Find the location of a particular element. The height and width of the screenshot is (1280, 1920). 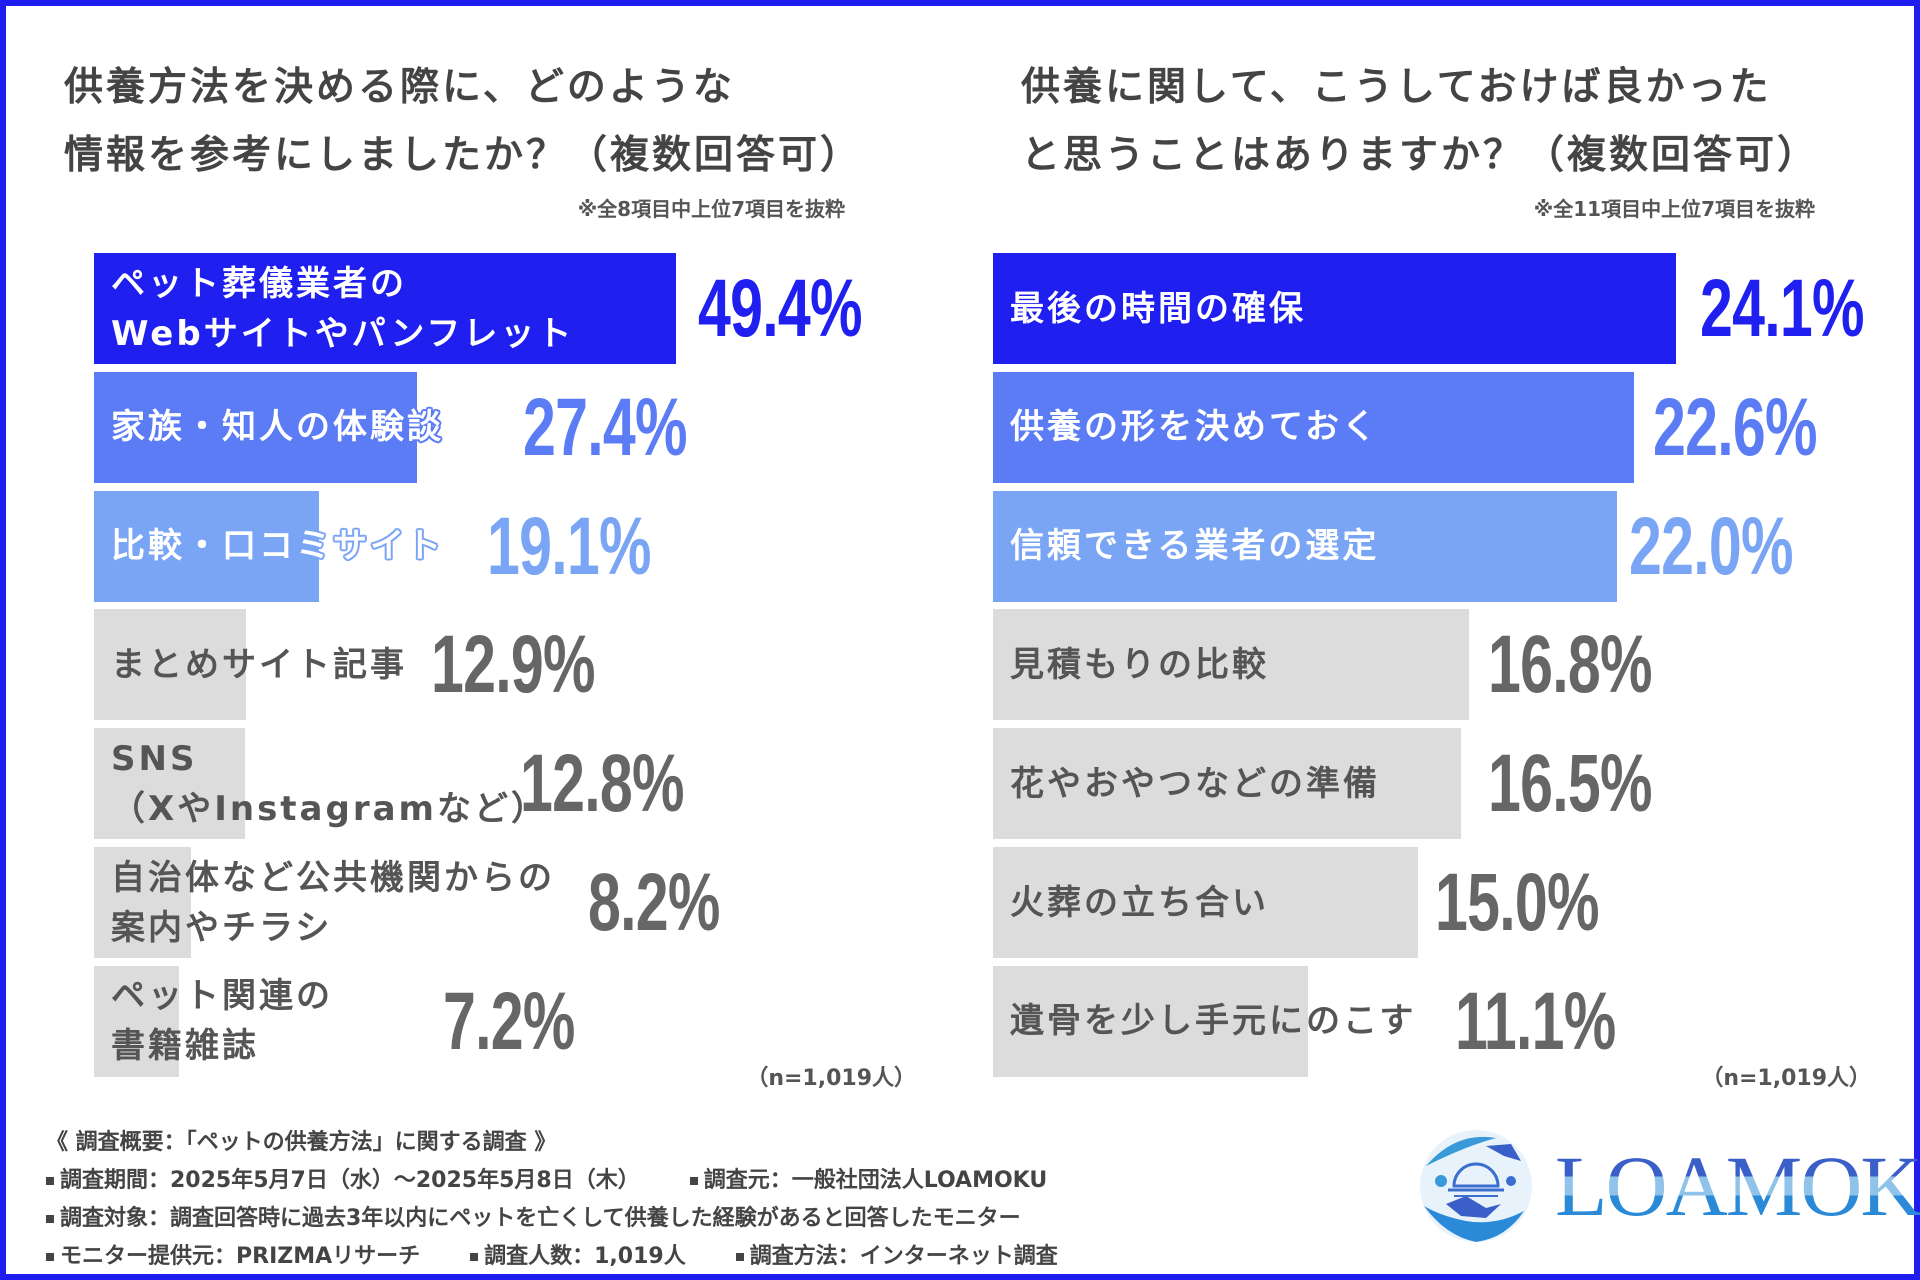

survey-item: 調査期間：2025年5月7日（水）～2025年5月8日（木） is located at coordinates (343, 1180).